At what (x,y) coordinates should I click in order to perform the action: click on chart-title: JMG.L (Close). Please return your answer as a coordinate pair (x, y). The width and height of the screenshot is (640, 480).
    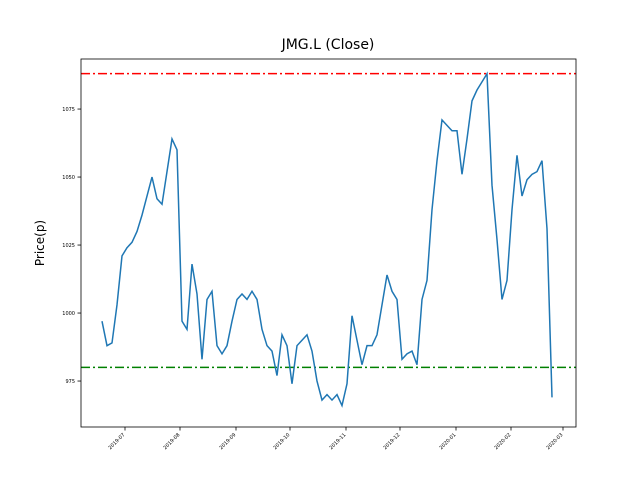
    Looking at the image, I should click on (328, 45).